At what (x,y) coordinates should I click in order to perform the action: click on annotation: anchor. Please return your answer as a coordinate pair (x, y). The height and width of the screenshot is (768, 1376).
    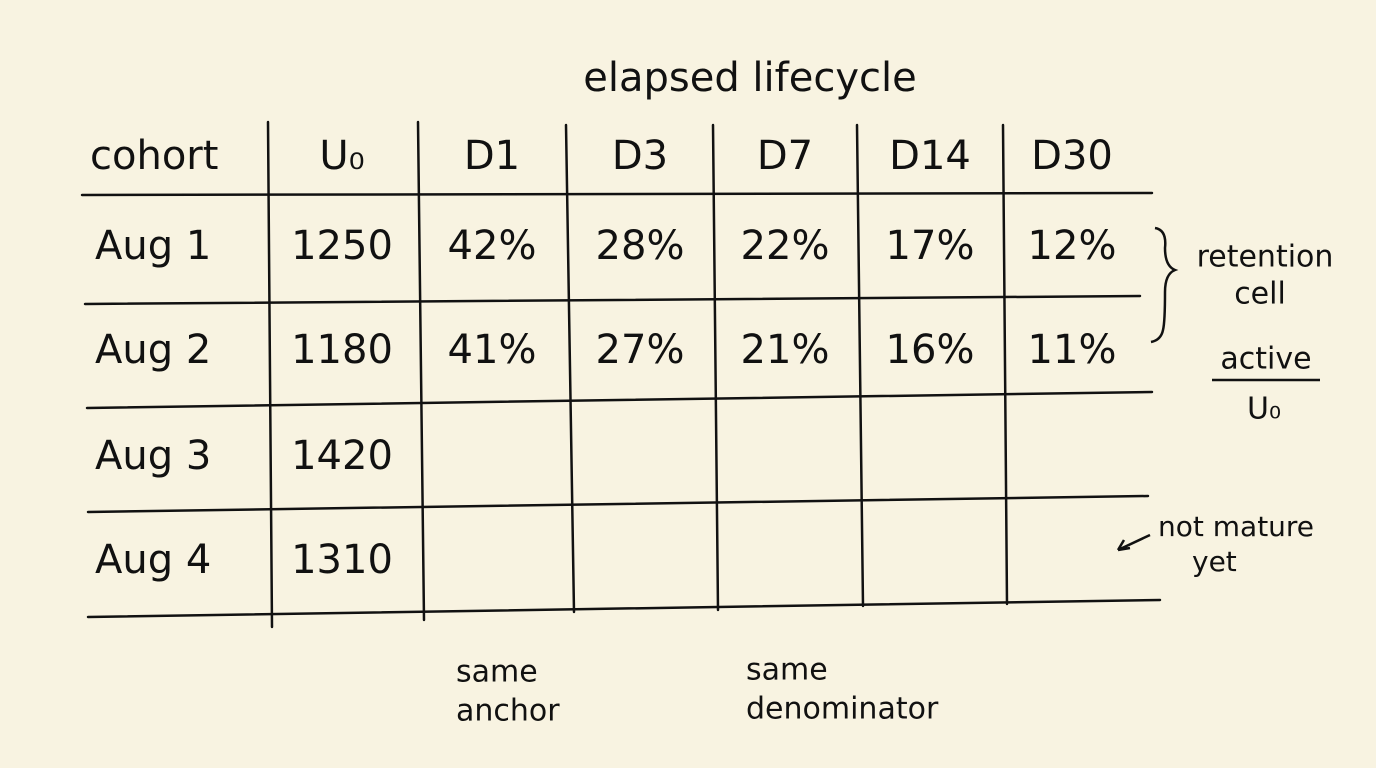
    Looking at the image, I should click on (508, 711).